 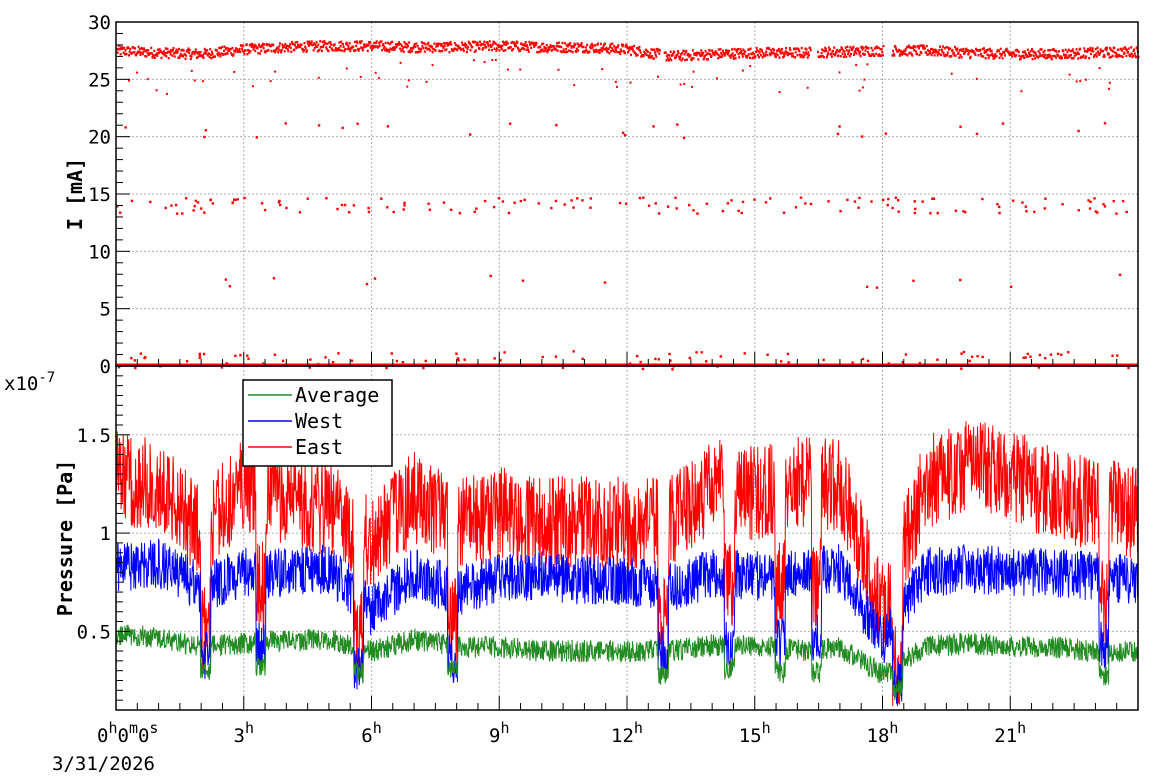 What do you see at coordinates (143, 736) in the screenshot?
I see `x-origin-part: 0` at bounding box center [143, 736].